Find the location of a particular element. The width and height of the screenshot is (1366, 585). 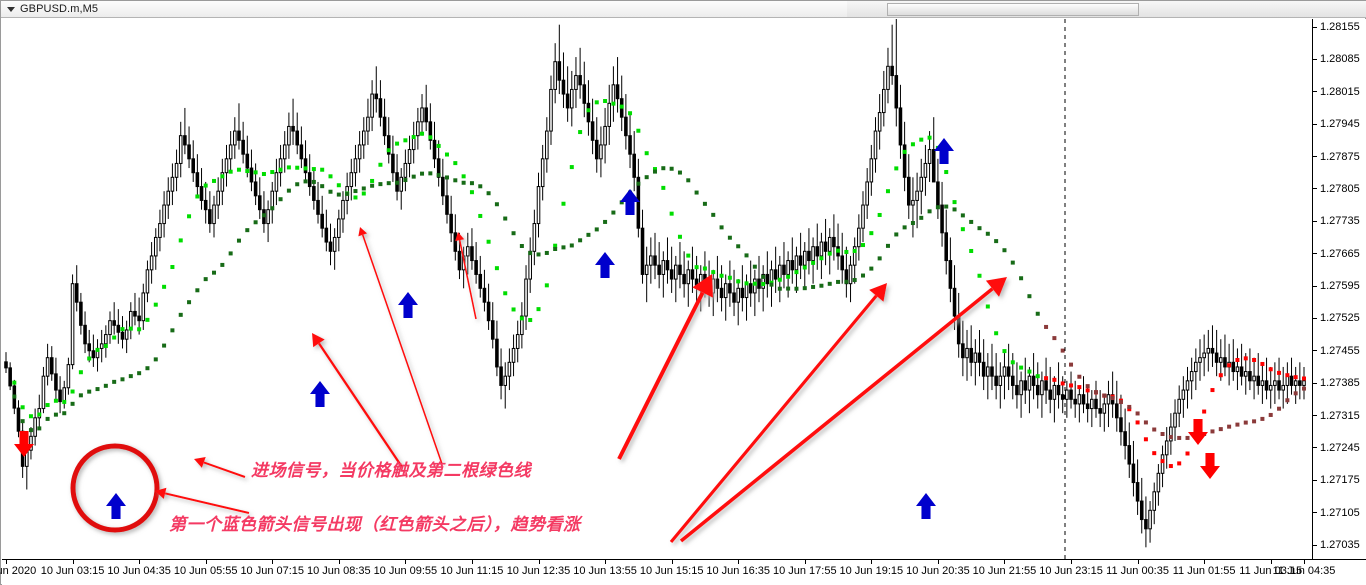

time-tick-label: 10 Jun 11:15 is located at coordinates (472, 571).